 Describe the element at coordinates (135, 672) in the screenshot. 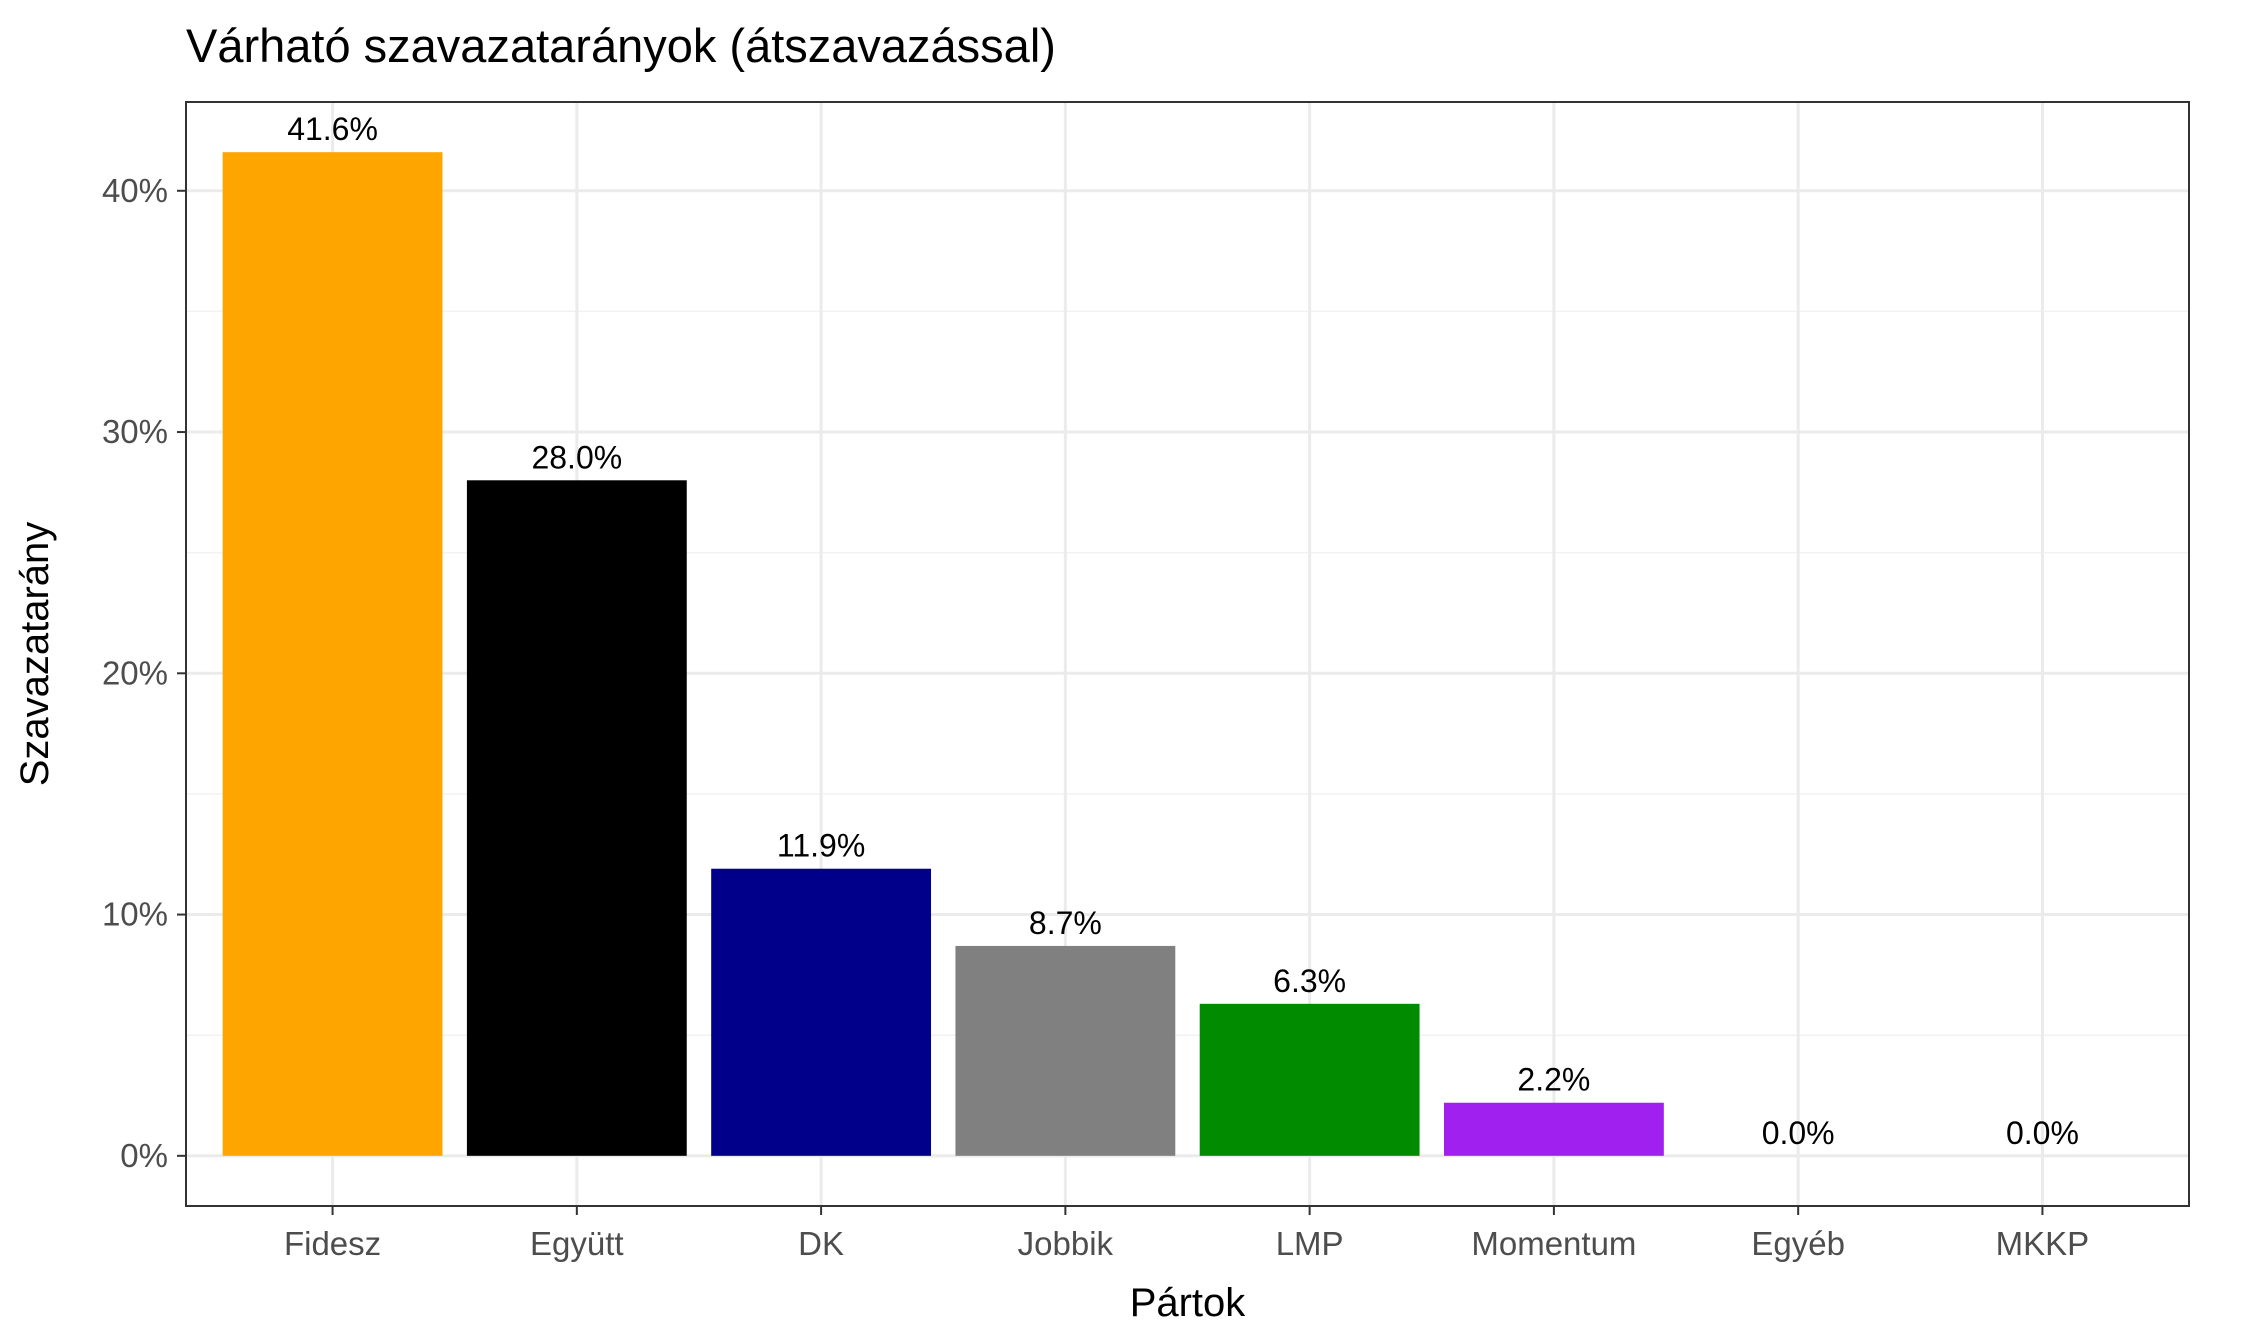

I see `y-tick-label: 20%` at that location.